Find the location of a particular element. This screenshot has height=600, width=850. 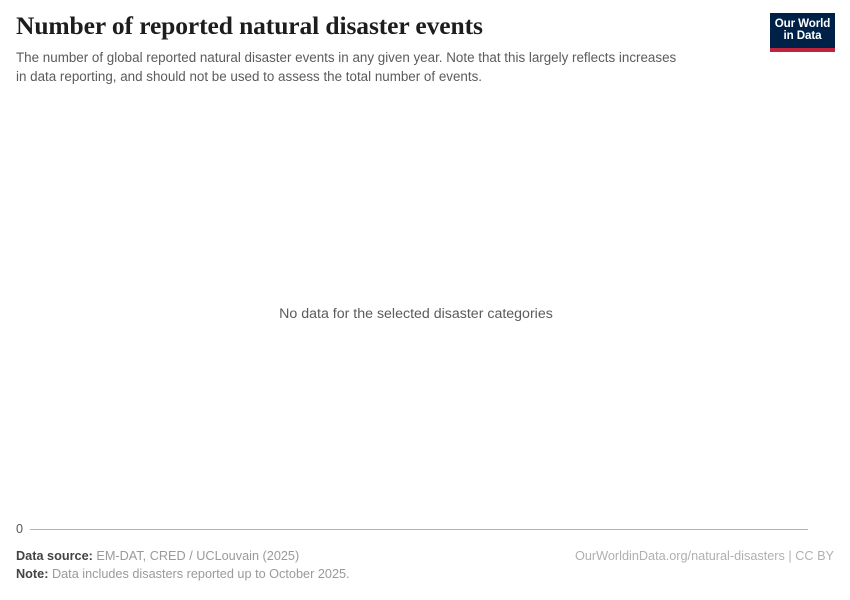

axis-baseline is located at coordinates (419, 529).